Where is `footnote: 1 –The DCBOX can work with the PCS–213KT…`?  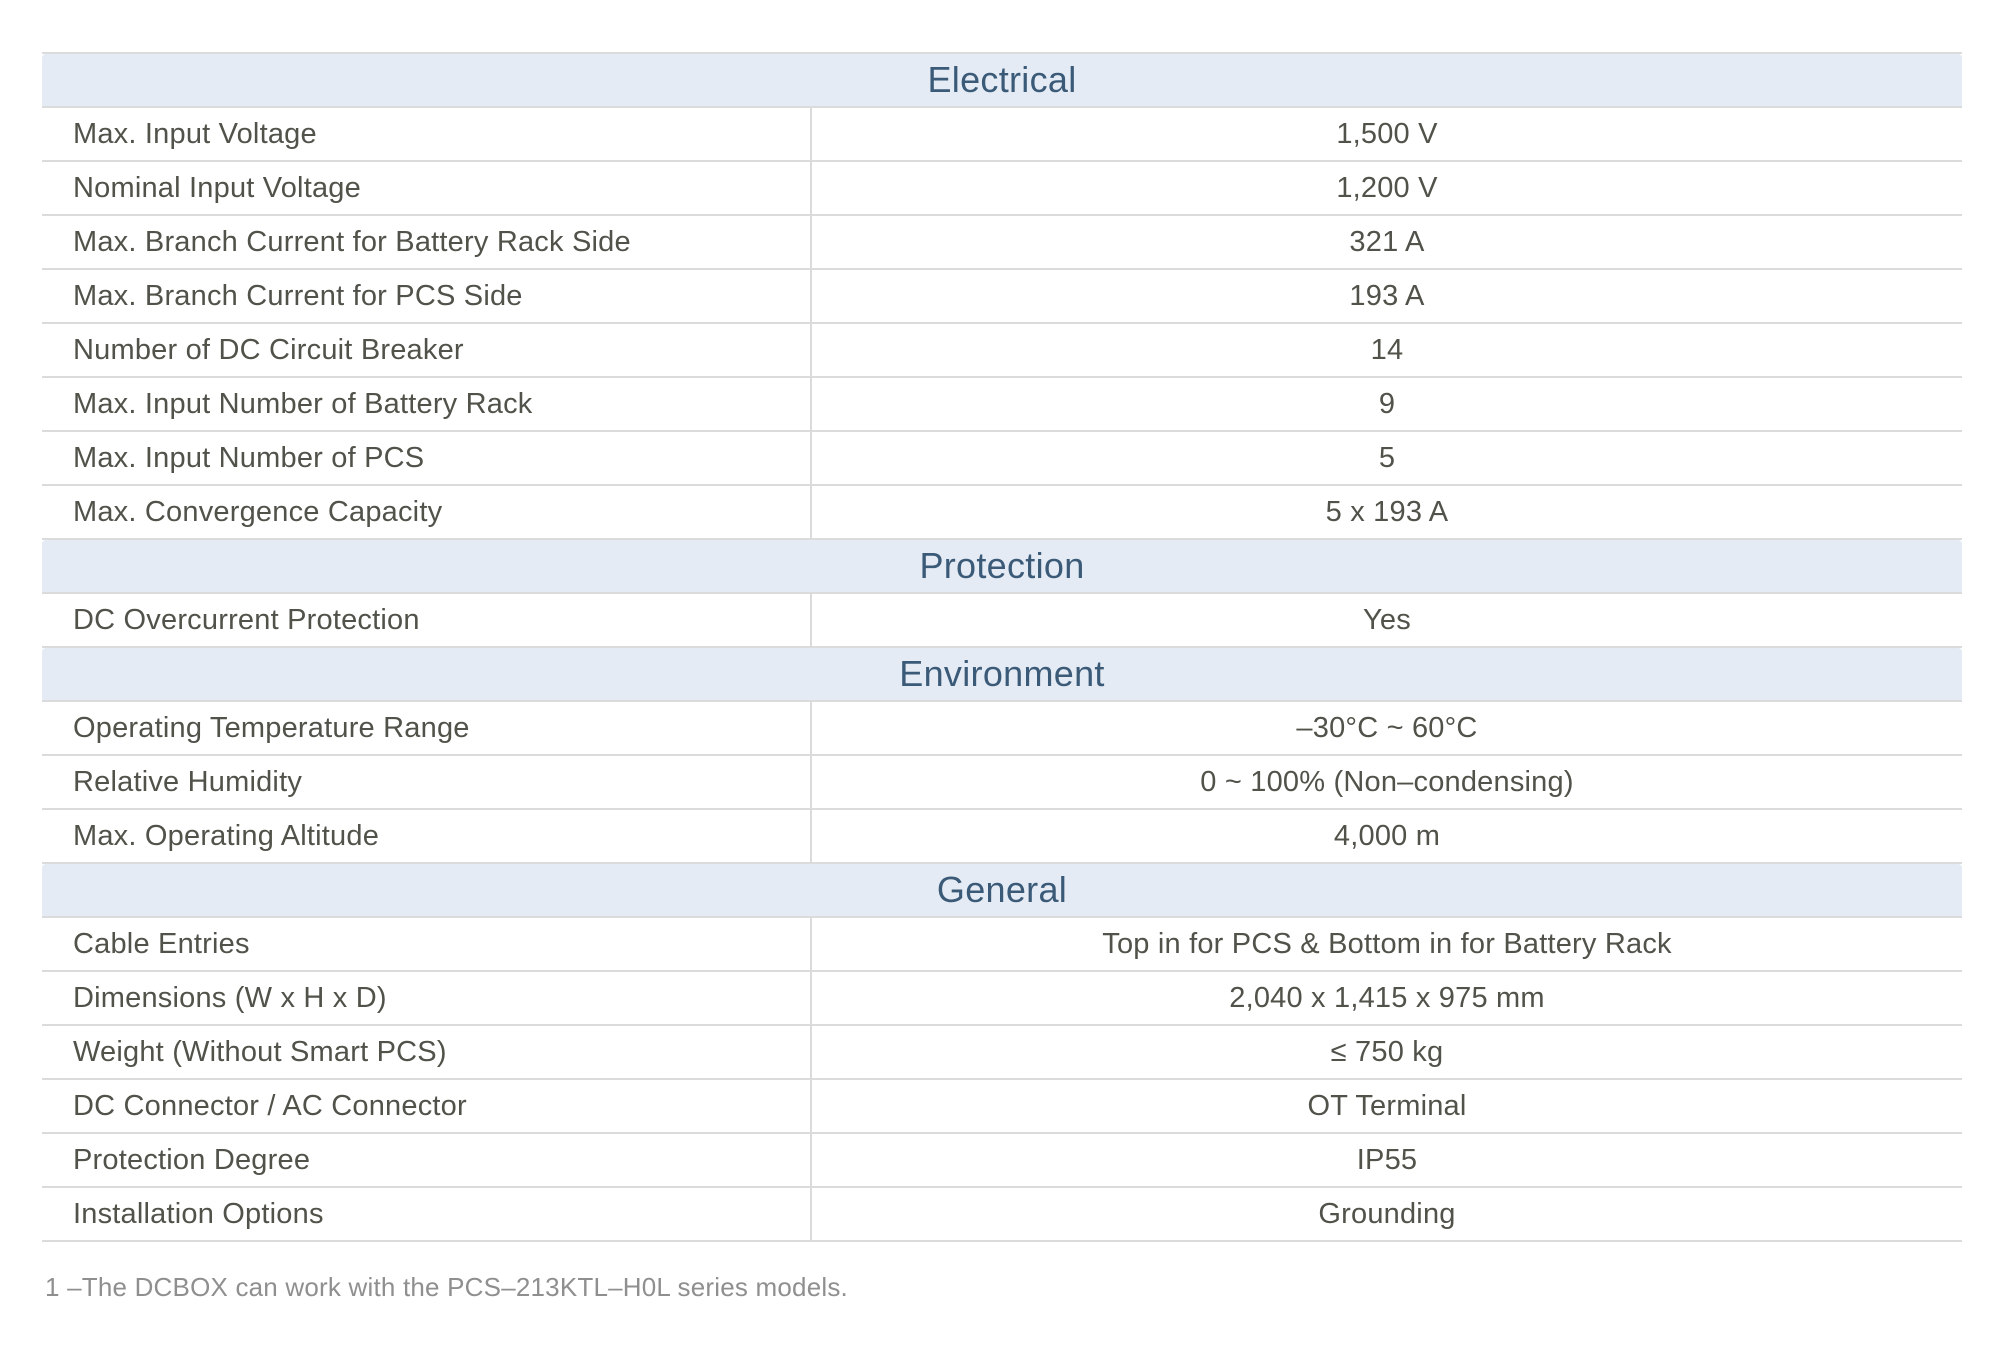 footnote: 1 –The DCBOX can work with the PCS–213KT… is located at coordinates (446, 1287).